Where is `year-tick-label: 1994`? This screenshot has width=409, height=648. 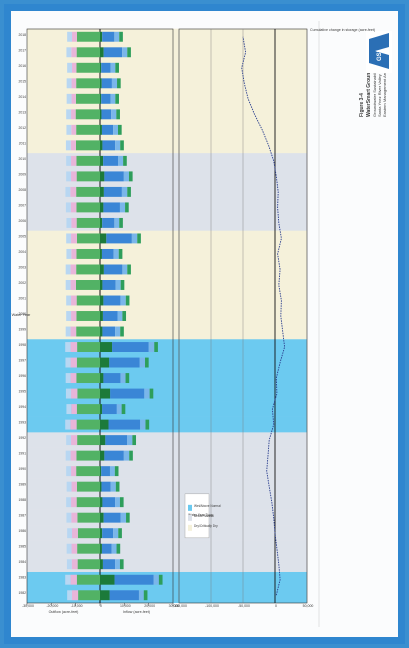
year-tick-label: 1994 is located at coordinates (22, 407).